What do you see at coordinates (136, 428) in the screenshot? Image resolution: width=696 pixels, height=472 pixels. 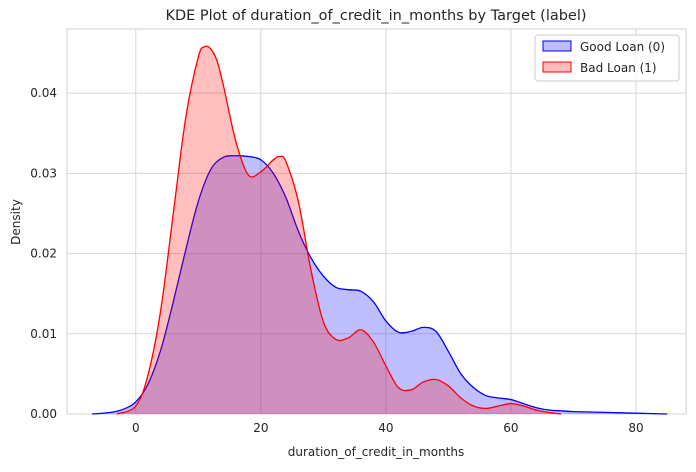 I see `x-tick-label: 0` at bounding box center [136, 428].